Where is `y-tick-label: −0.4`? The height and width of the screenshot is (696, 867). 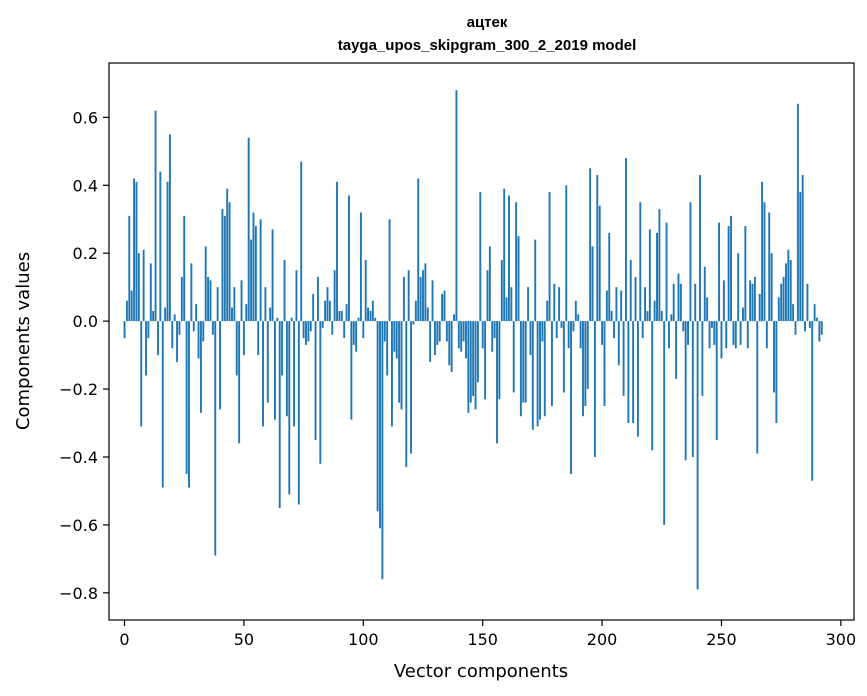
y-tick-label: −0.4 is located at coordinates (78, 457).